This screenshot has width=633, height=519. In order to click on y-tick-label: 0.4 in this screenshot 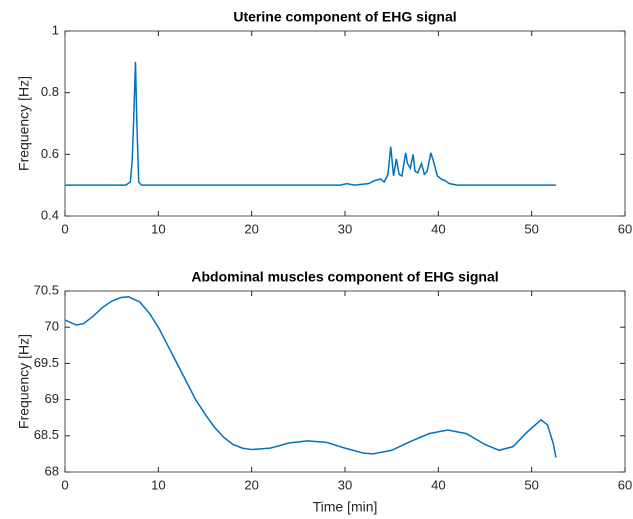, I will do `click(50, 214)`.